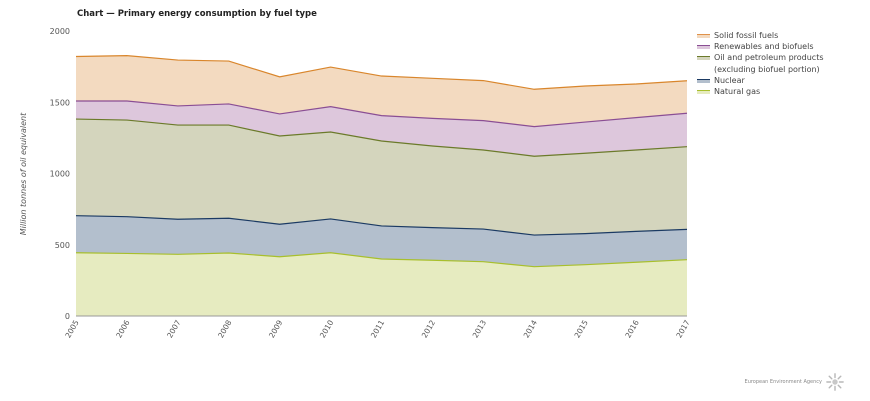  Describe the element at coordinates (67, 316) in the screenshot. I see `y-tick-label: 0` at that location.